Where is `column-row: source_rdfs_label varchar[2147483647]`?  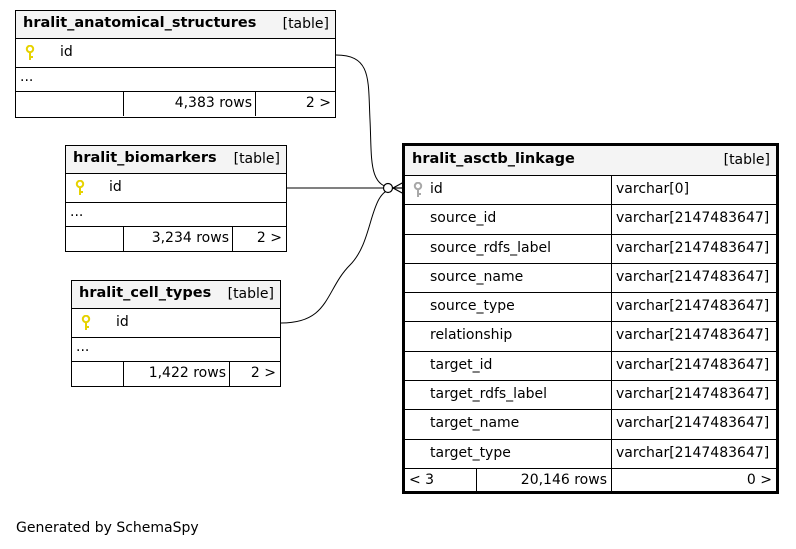 column-row: source_rdfs_label varchar[2147483647] is located at coordinates (590, 249).